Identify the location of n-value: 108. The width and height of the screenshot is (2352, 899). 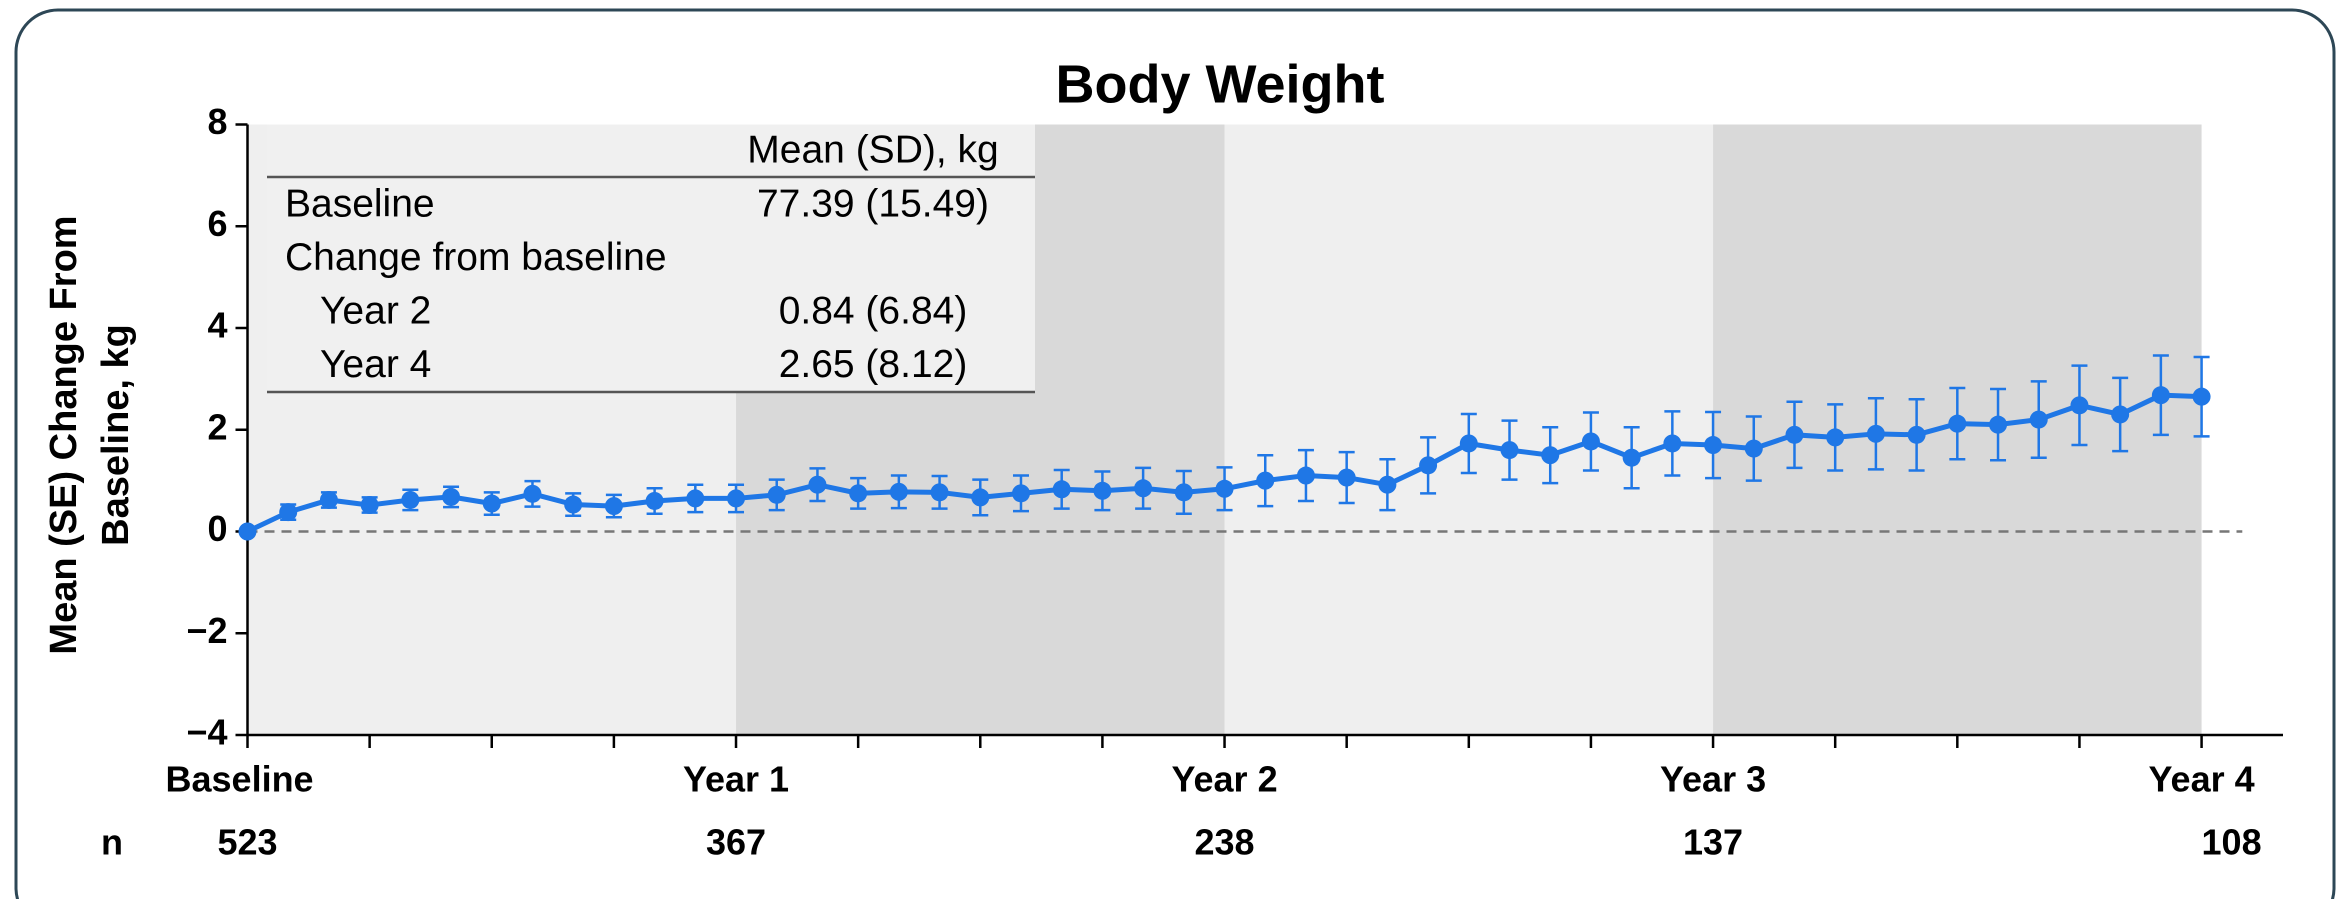
(2232, 842).